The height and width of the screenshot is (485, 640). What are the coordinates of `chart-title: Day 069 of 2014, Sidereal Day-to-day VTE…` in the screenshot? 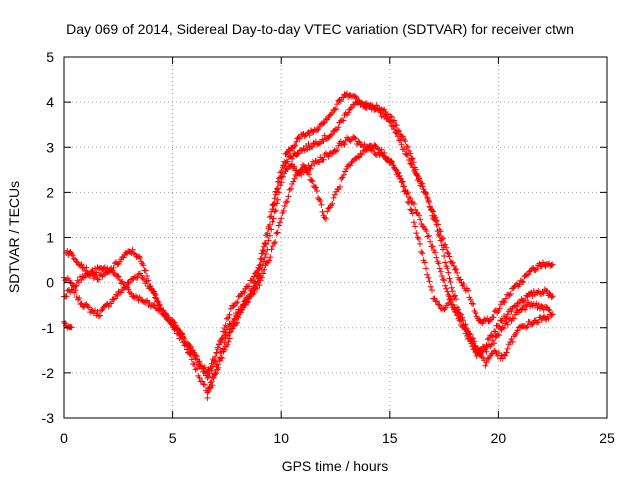 It's located at (320, 29).